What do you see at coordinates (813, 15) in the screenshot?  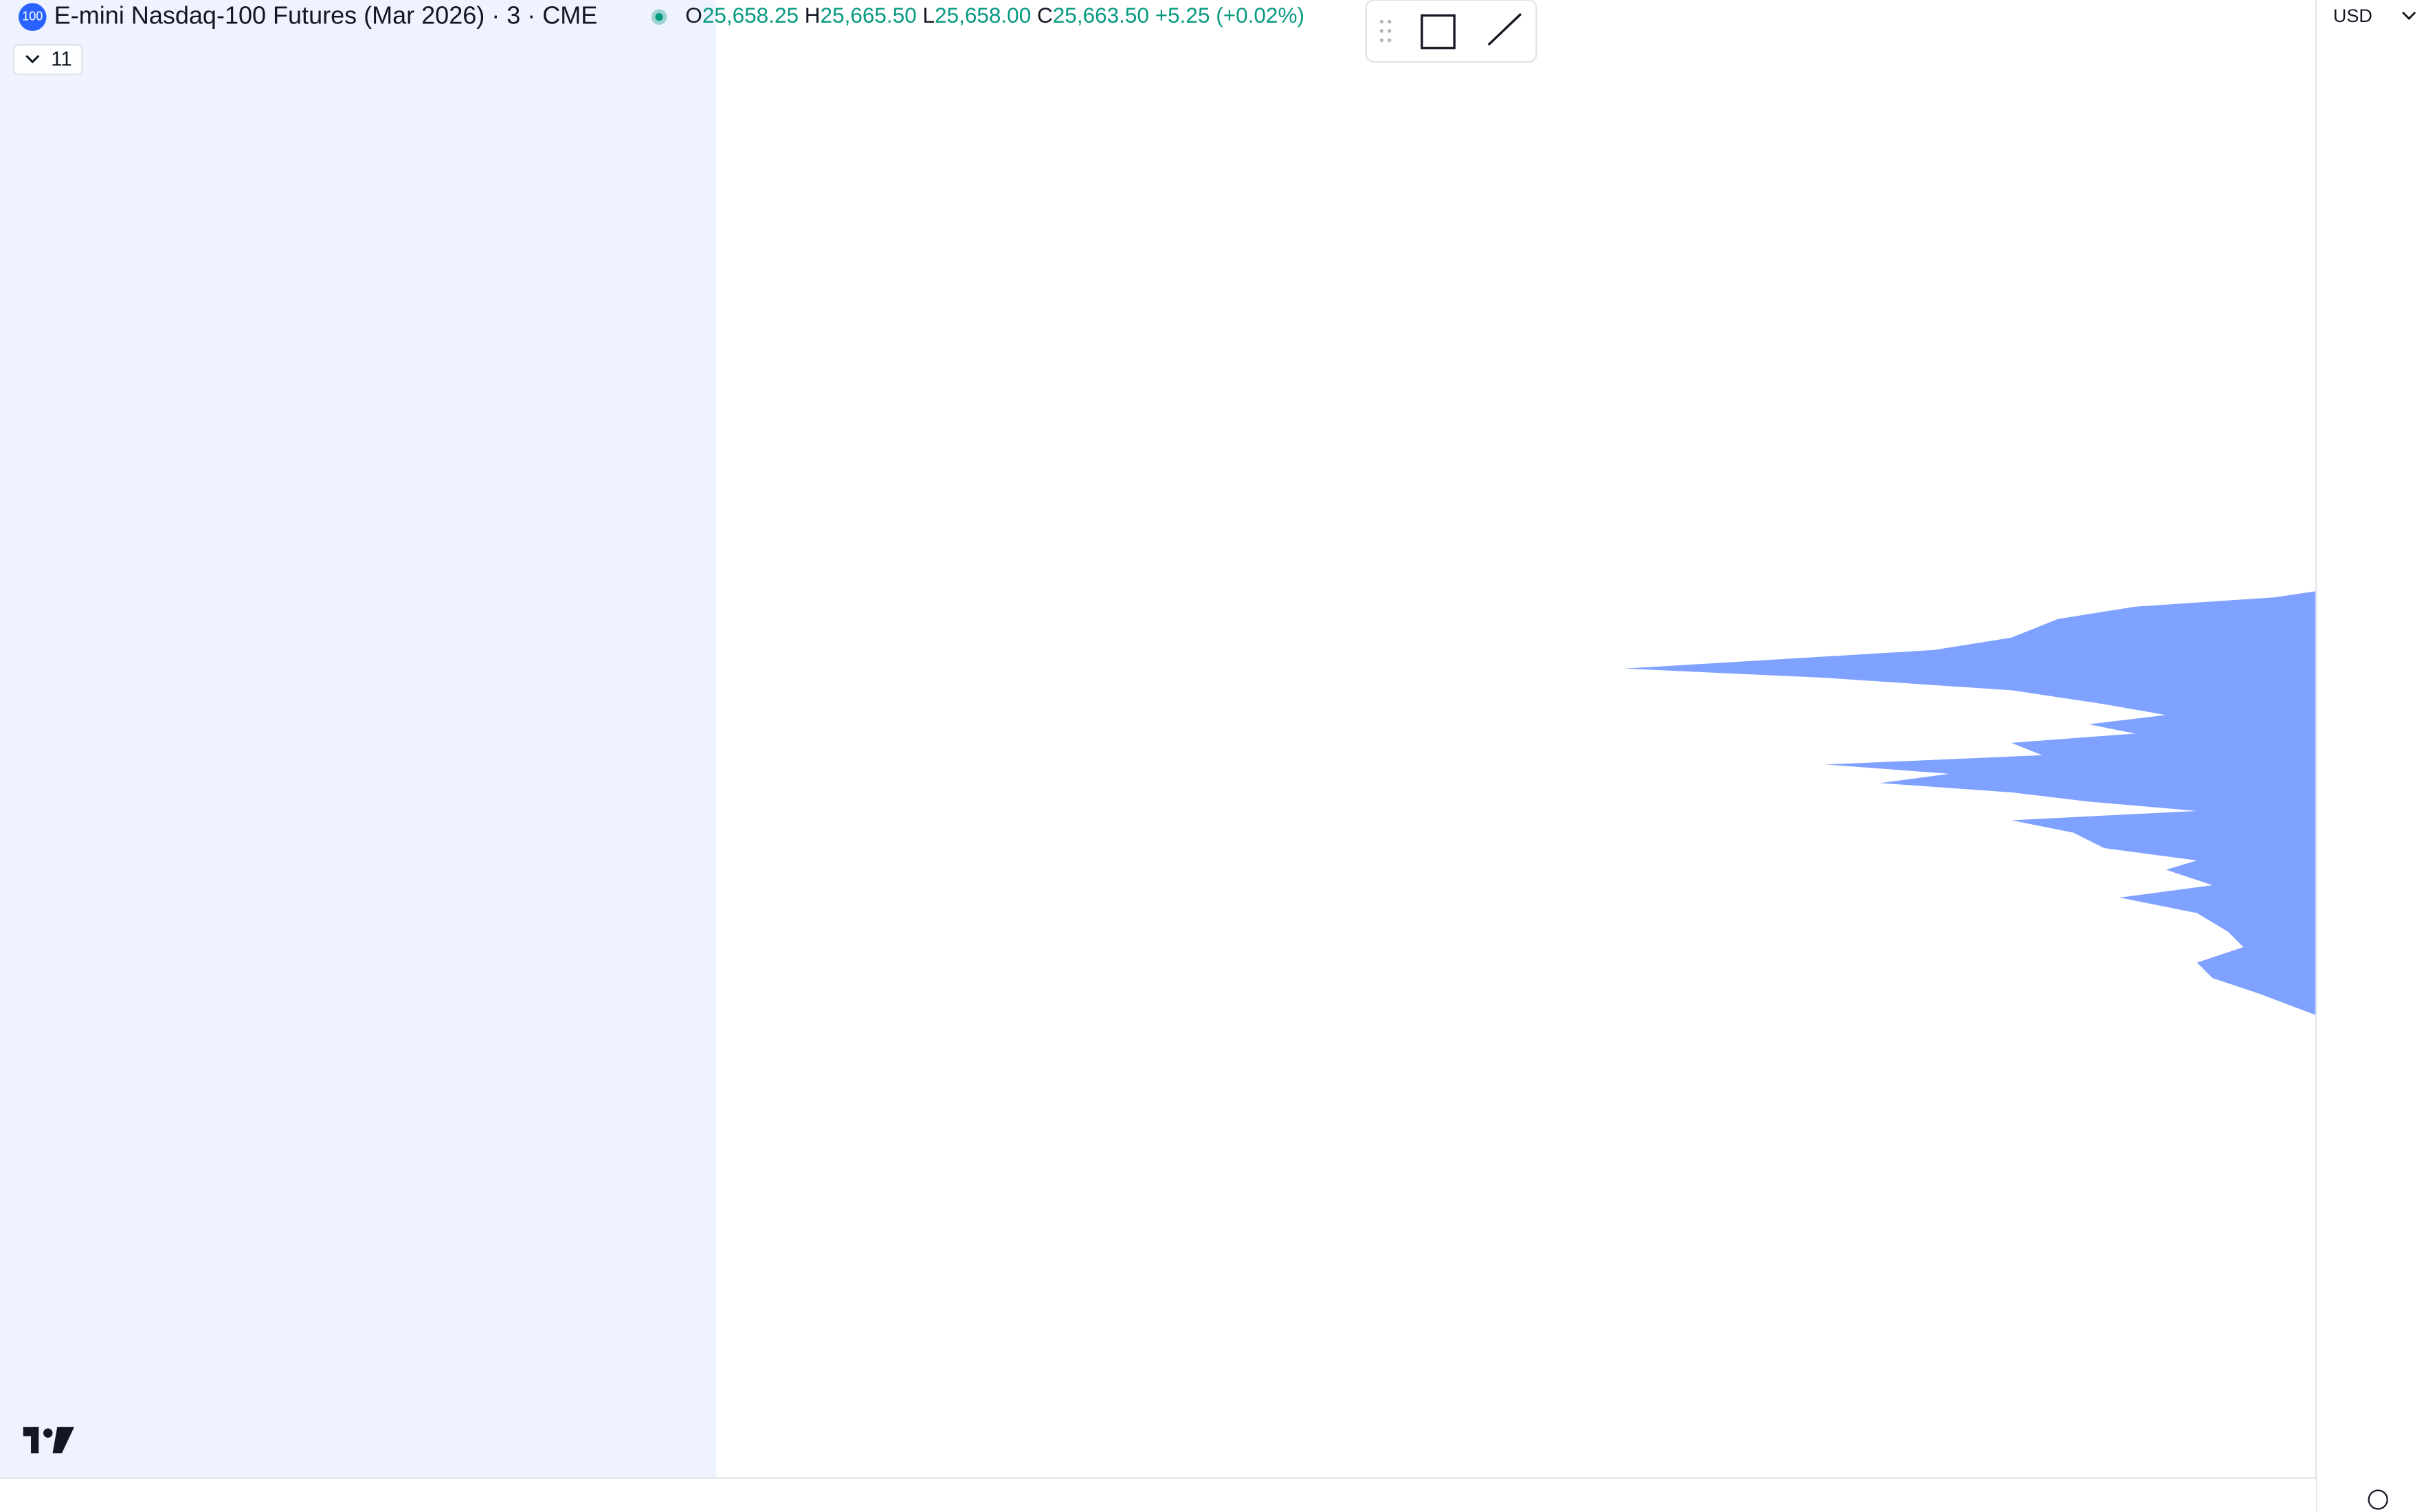 I see `ohlc-key: H` at bounding box center [813, 15].